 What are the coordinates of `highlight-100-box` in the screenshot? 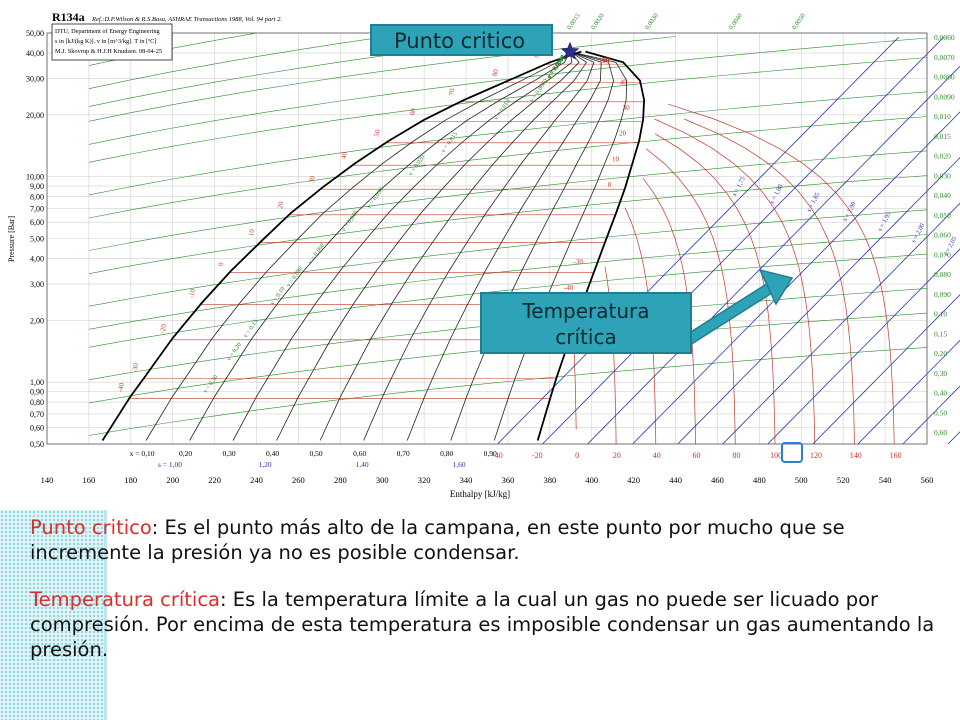 It's located at (792, 452).